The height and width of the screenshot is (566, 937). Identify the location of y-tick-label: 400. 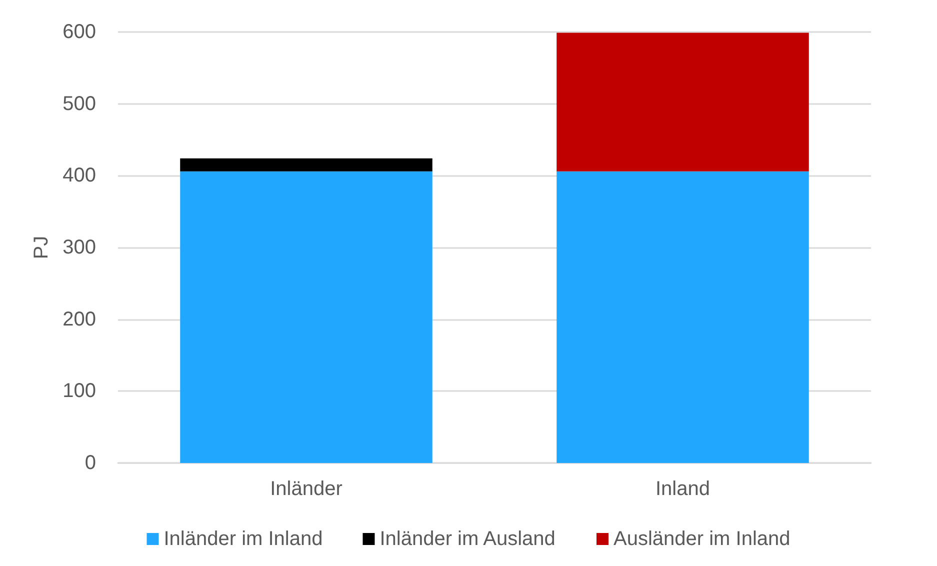
(79, 175).